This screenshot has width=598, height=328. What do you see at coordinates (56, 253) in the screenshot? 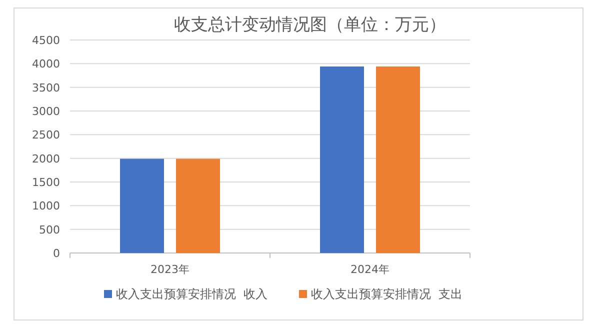
I see `y-tick-label: 0` at bounding box center [56, 253].